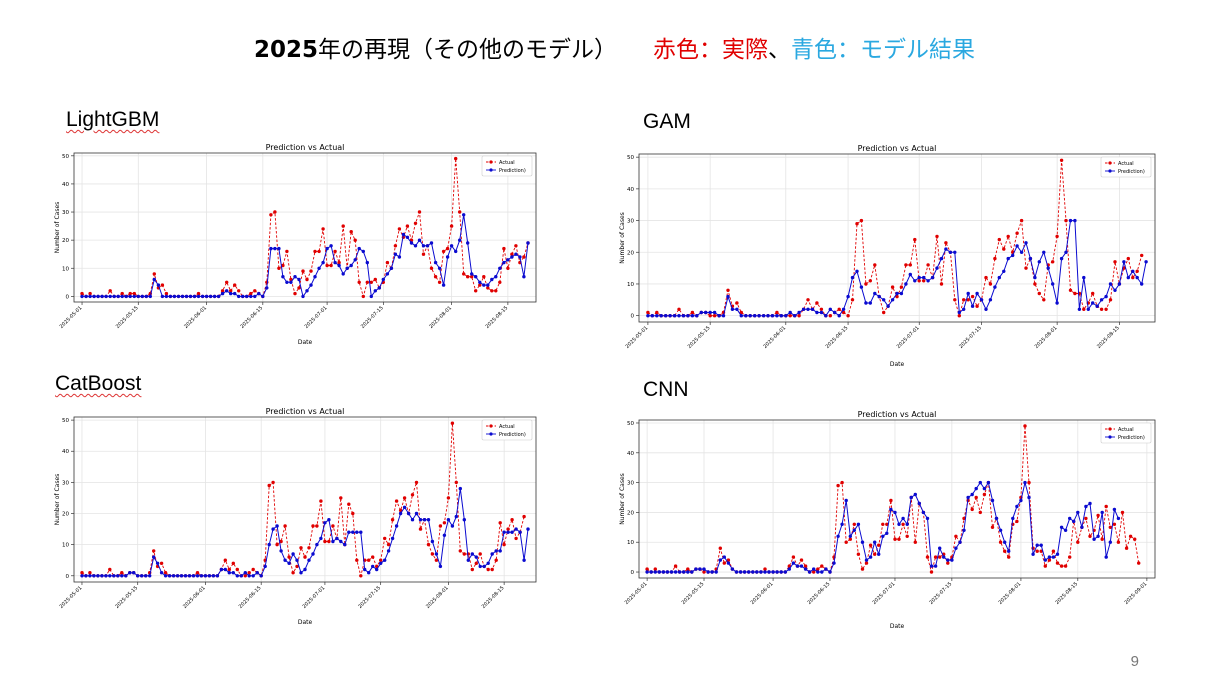 The width and height of the screenshot is (1229, 694). I want to click on plot-frame, so click(897, 238).